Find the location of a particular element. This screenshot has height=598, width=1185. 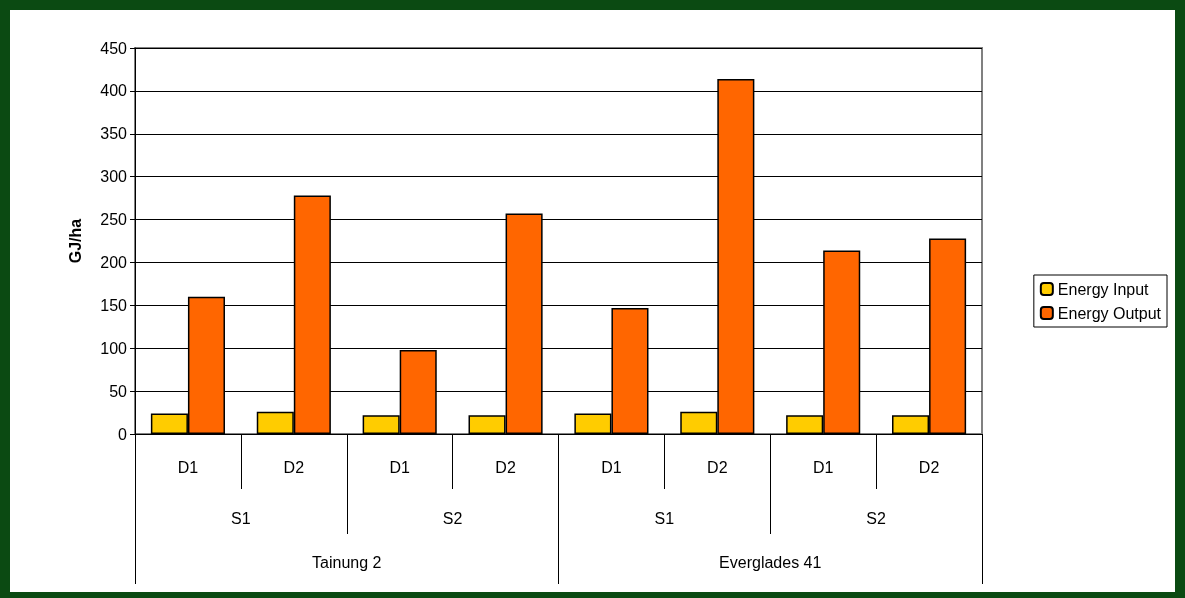

y-tick-label: 150 is located at coordinates (114, 305).